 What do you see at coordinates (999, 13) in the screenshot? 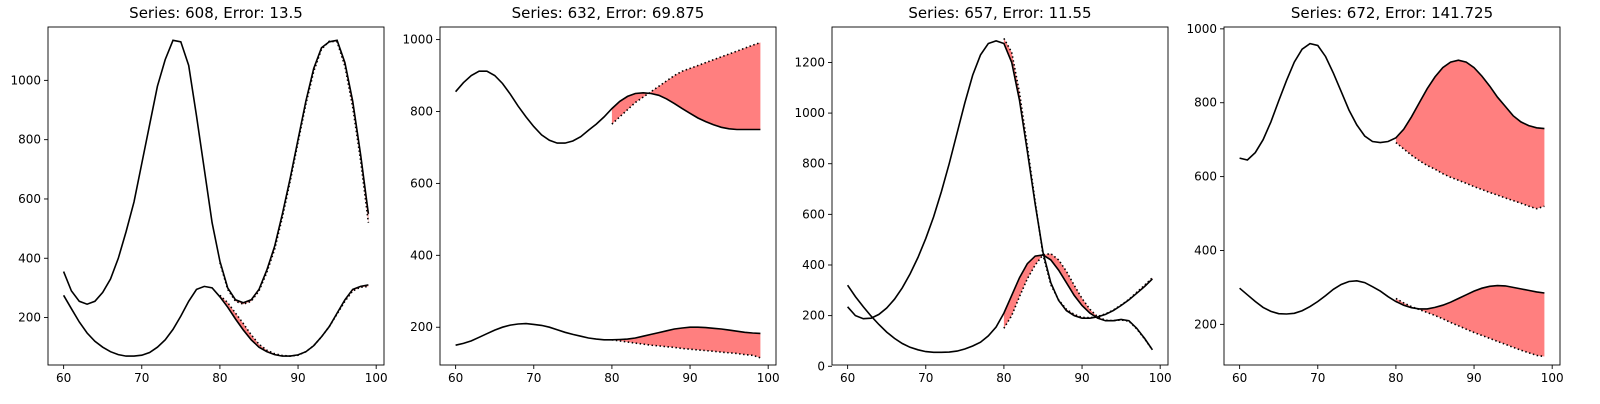
I see `chart-title: Series: 657, Error: 11.55` at bounding box center [999, 13].